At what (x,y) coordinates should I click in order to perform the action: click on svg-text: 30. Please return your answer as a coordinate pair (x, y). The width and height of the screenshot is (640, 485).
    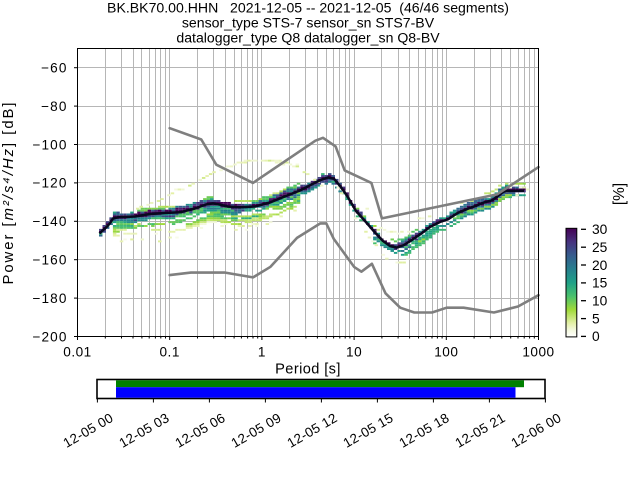
    Looking at the image, I should click on (600, 229).